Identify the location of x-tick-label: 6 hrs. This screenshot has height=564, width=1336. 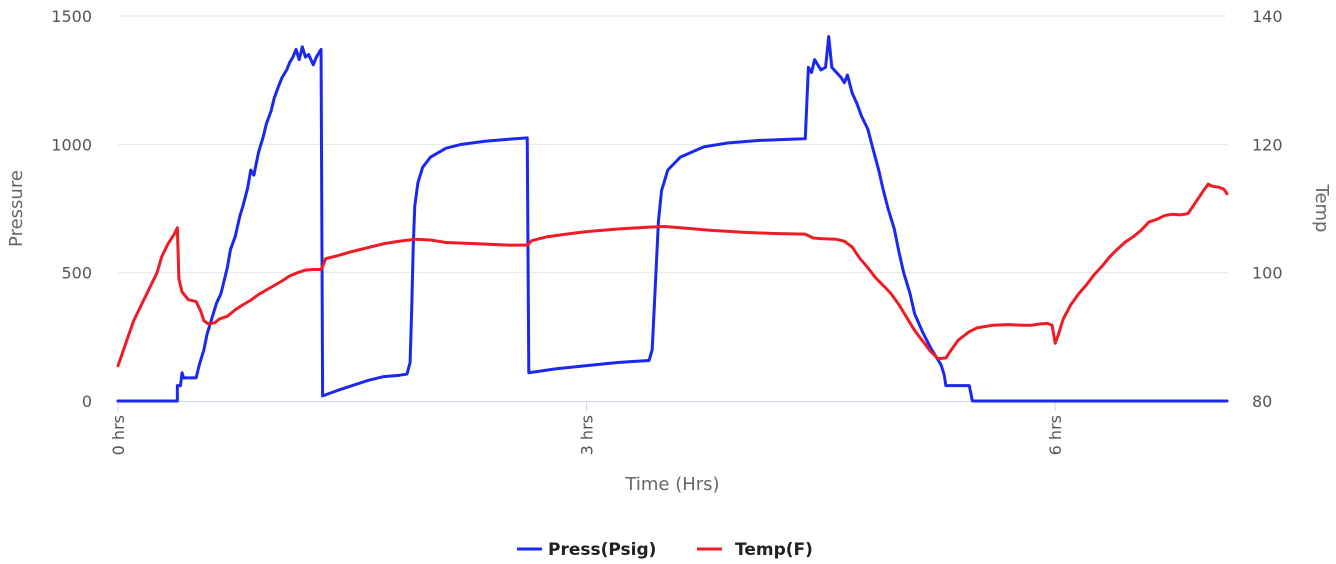
(1055, 435).